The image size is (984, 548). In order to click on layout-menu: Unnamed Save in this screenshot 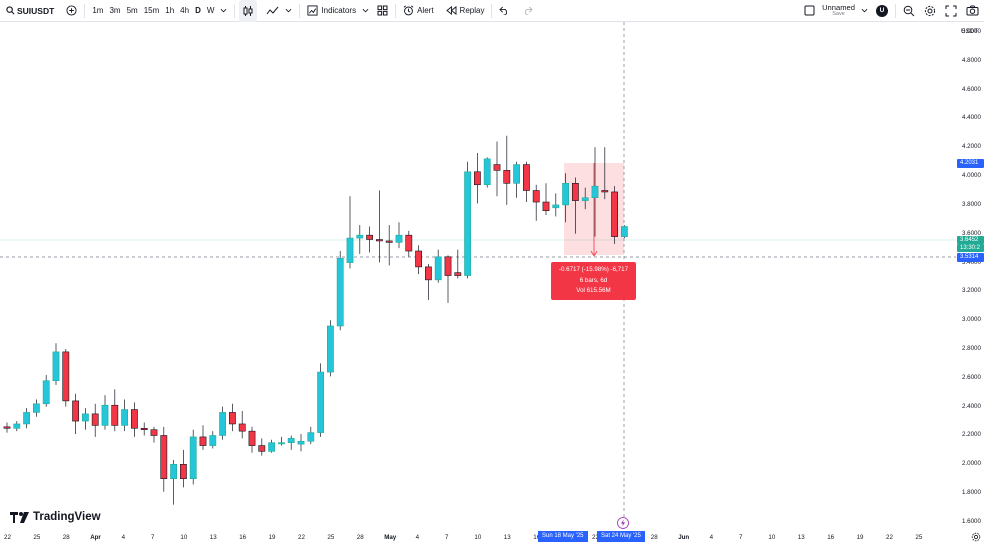, I will do `click(829, 11)`.